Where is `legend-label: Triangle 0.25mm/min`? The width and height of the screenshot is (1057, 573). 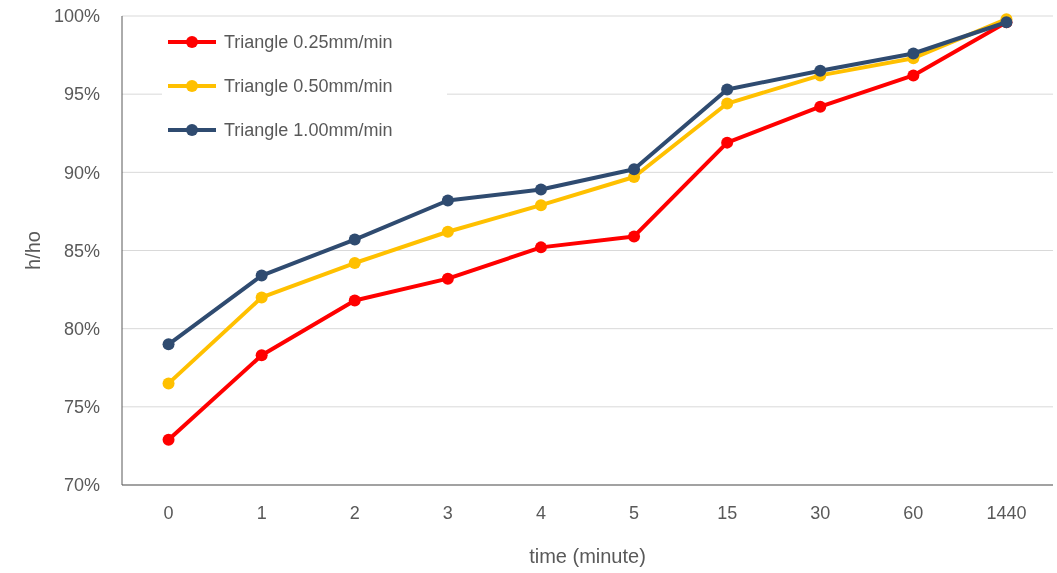 legend-label: Triangle 0.25mm/min is located at coordinates (308, 42).